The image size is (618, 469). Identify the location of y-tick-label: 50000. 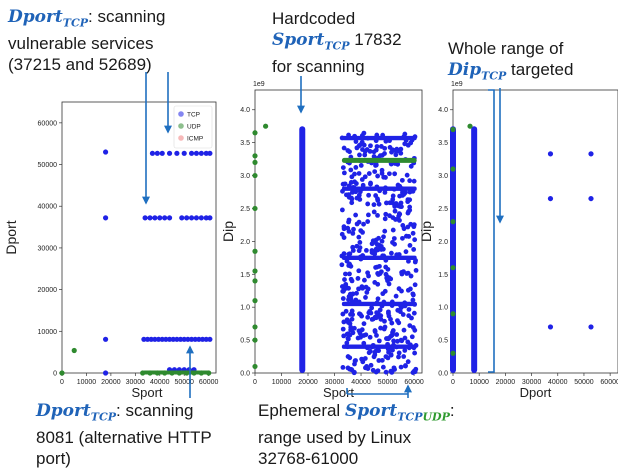
(48, 165).